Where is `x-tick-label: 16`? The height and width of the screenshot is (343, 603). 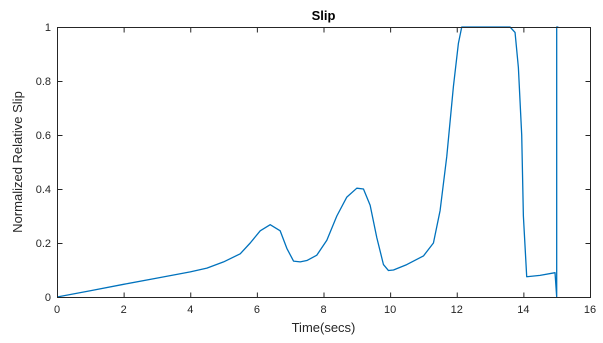 x-tick-label: 16 is located at coordinates (590, 310).